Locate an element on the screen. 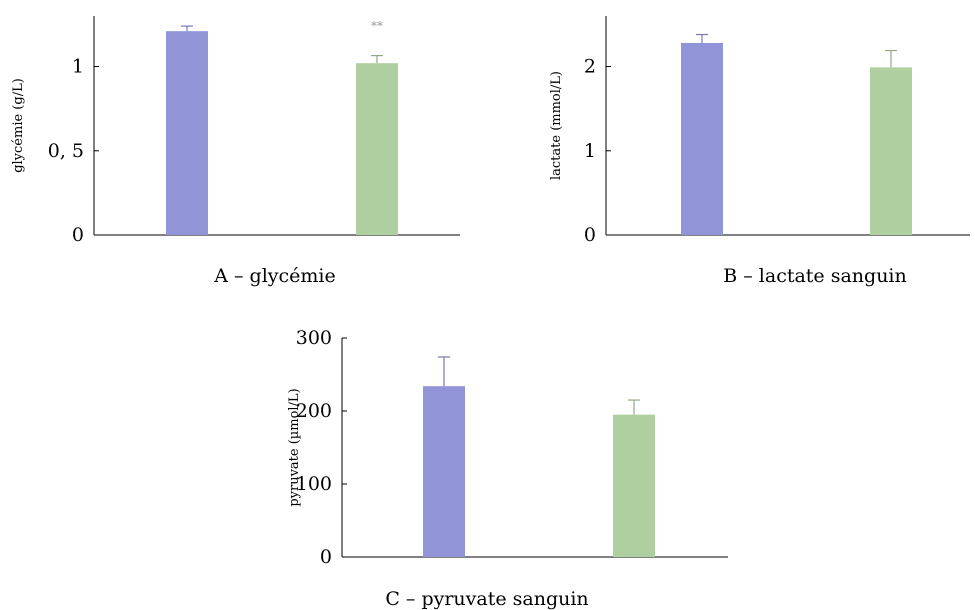  panel-caption: B – lactate sanguin is located at coordinates (815, 276).